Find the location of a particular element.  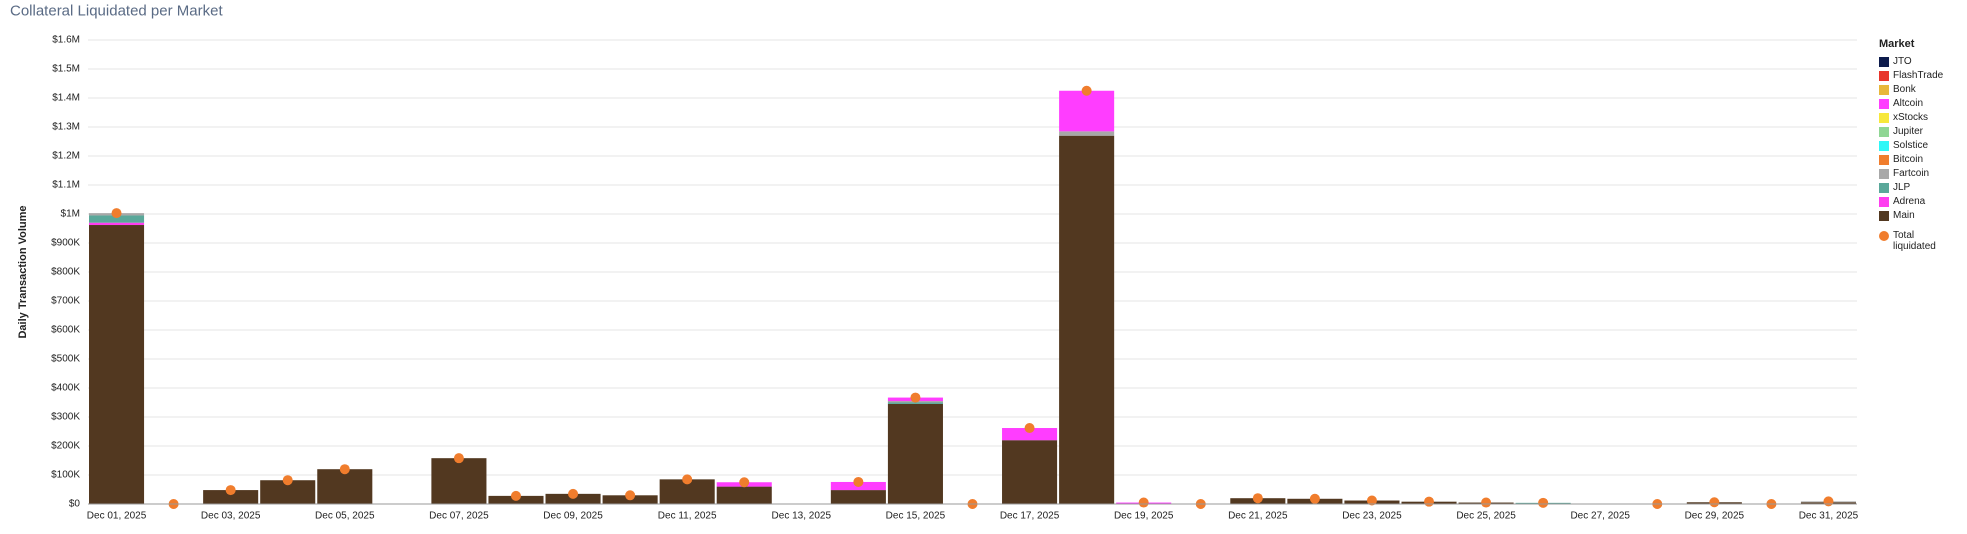

legend-item: Altcoin is located at coordinates (1911, 105).